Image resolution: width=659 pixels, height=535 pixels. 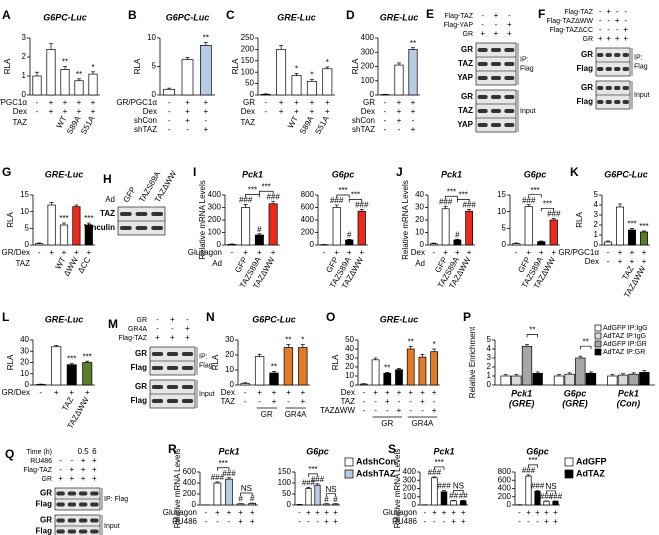 What do you see at coordinates (39, 452) in the screenshot?
I see `condition-label: Time (h)` at bounding box center [39, 452].